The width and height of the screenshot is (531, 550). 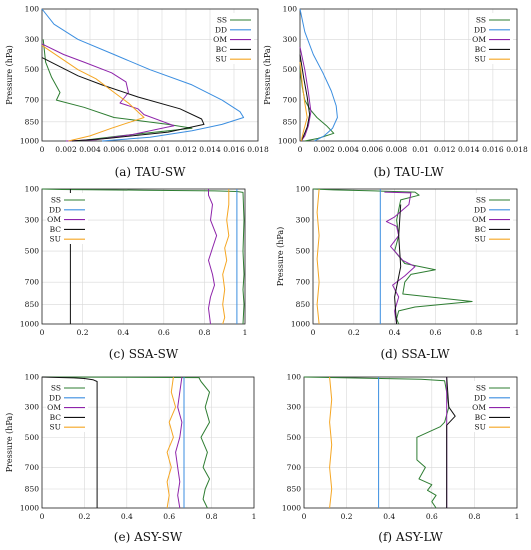 I want to click on legend-label-om: OM, so click(x=479, y=219).